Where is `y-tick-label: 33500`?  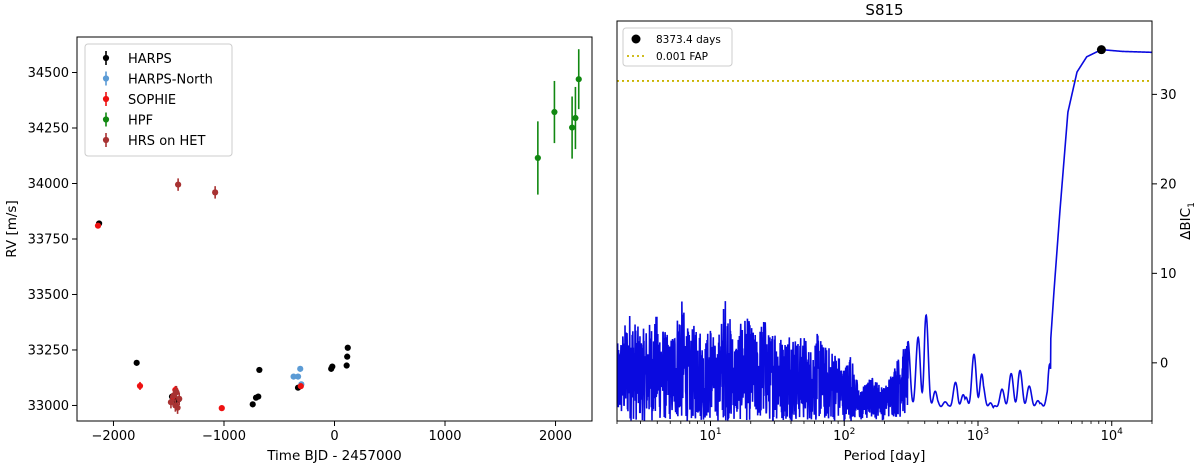
y-tick-label: 33500 is located at coordinates (48, 295).